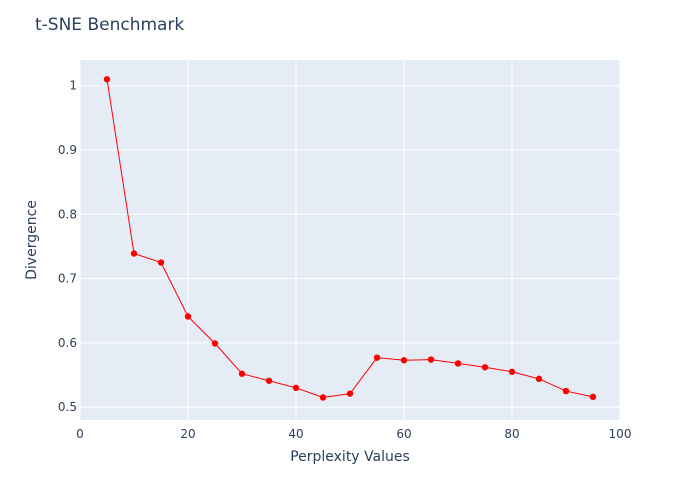  I want to click on y-tick-label: 1, so click(73, 86).